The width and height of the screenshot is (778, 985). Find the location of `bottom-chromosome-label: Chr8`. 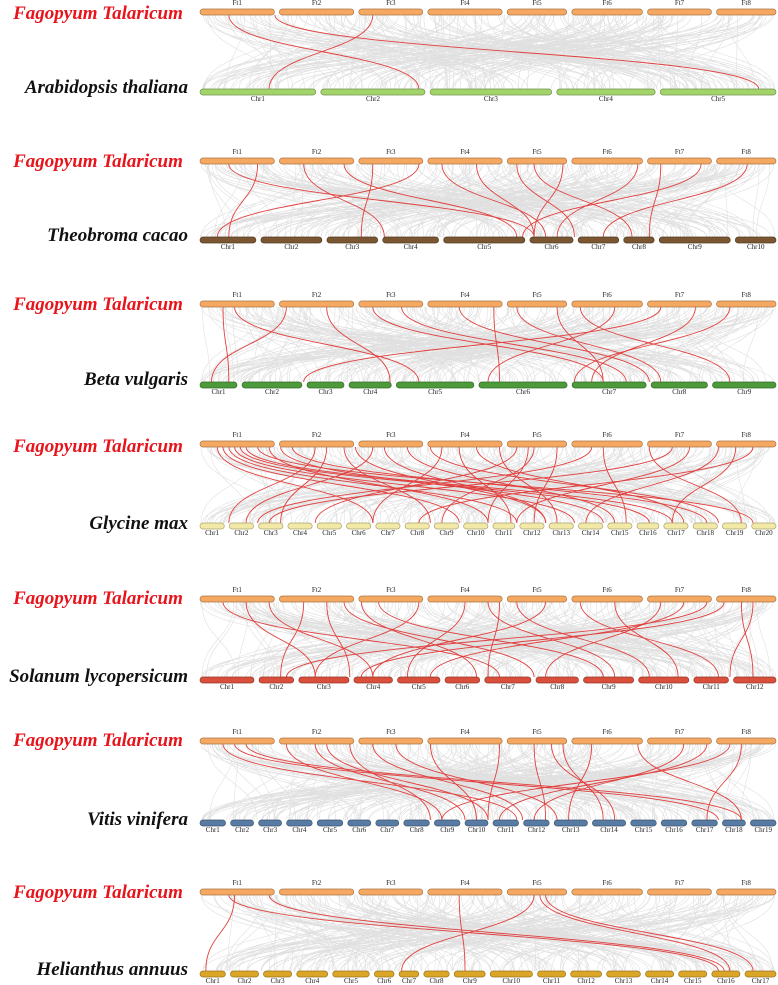

bottom-chromosome-label: Chr8 is located at coordinates (437, 981).